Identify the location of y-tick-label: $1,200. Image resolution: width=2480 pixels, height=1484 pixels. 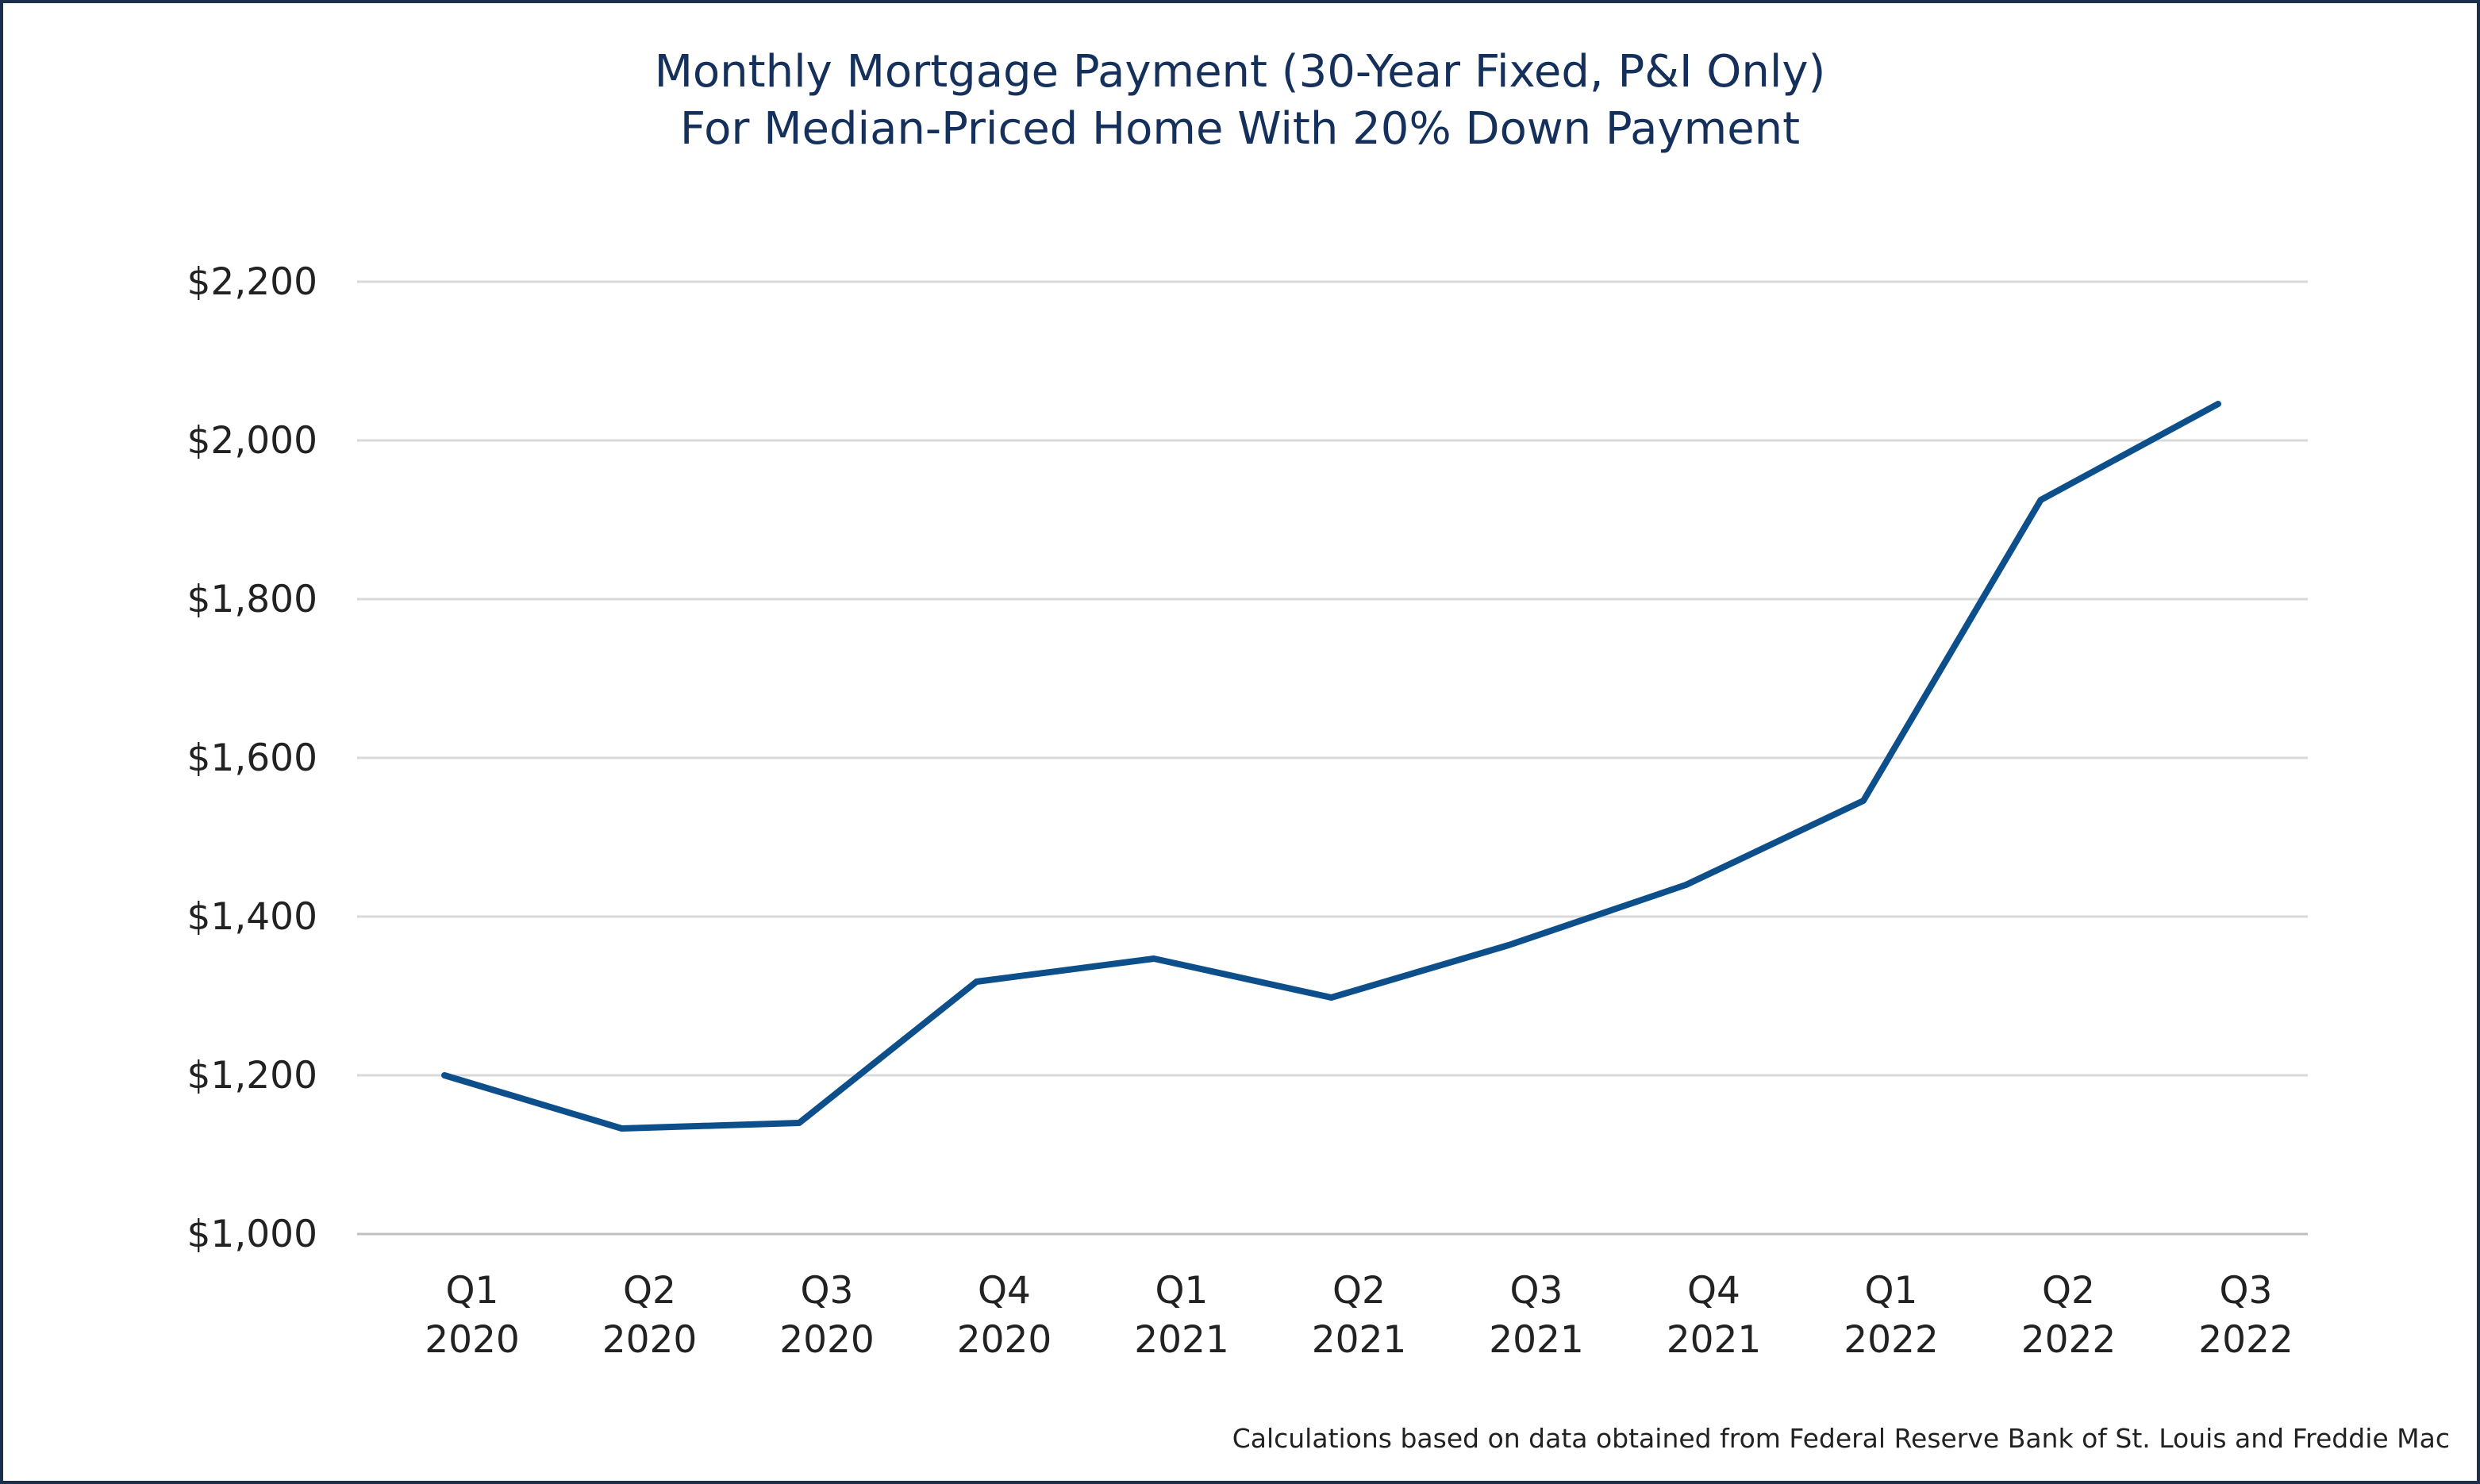
(252, 1076).